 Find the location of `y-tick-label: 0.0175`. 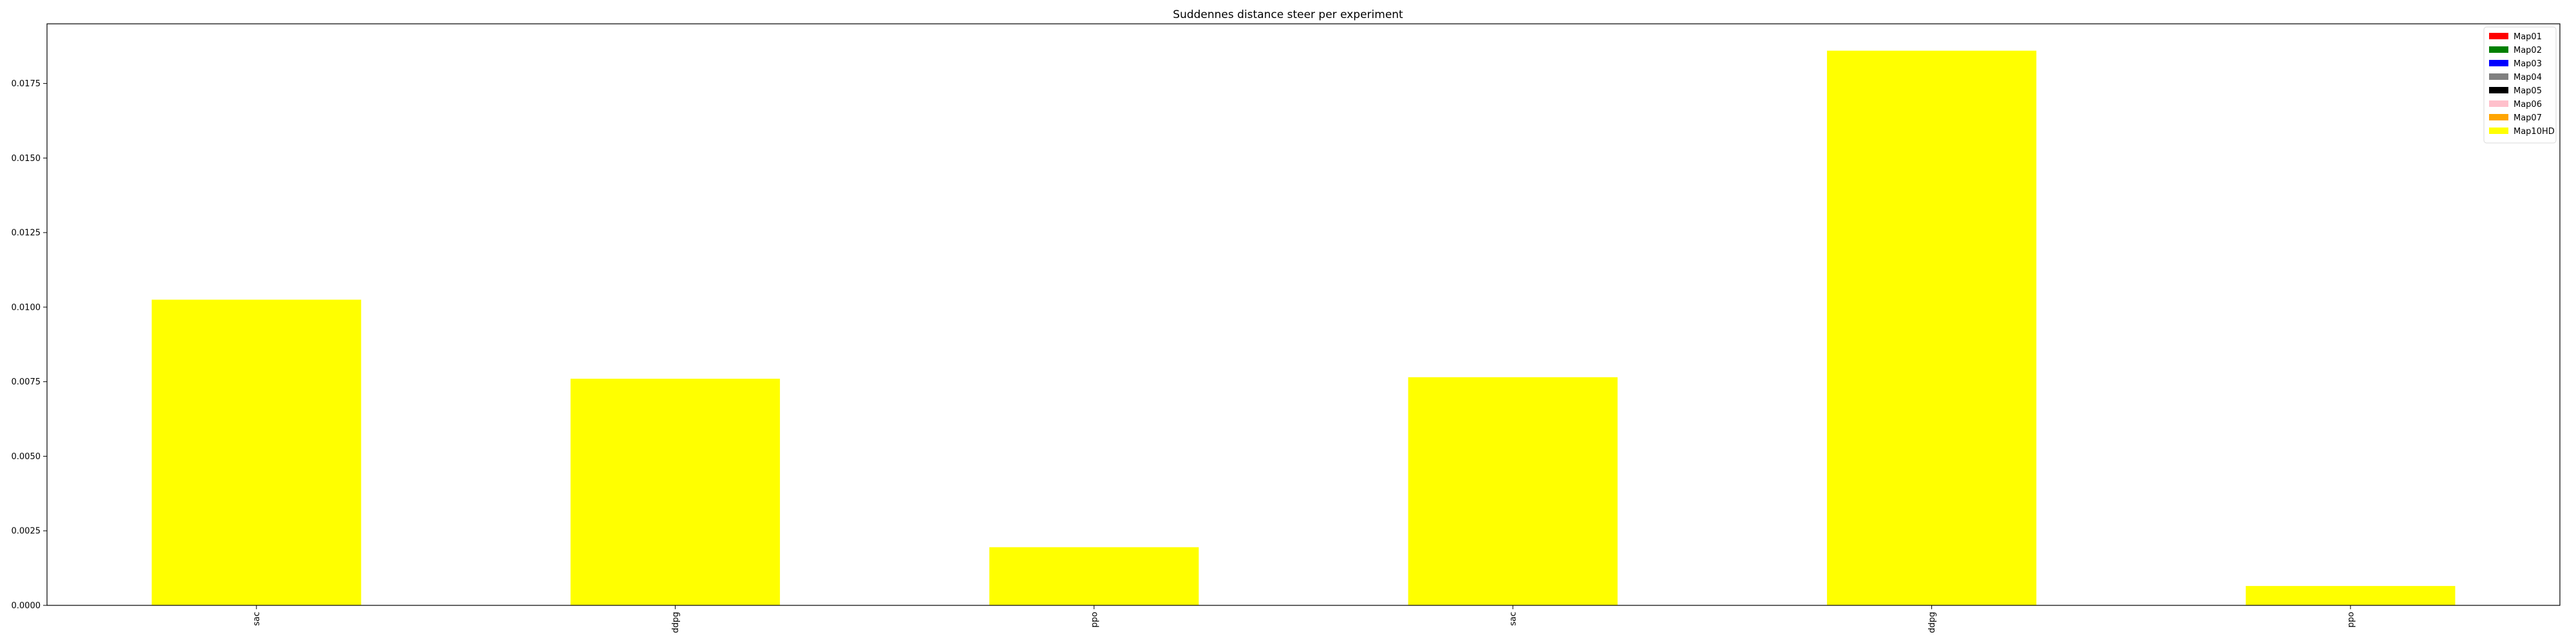

y-tick-label: 0.0175 is located at coordinates (26, 84).